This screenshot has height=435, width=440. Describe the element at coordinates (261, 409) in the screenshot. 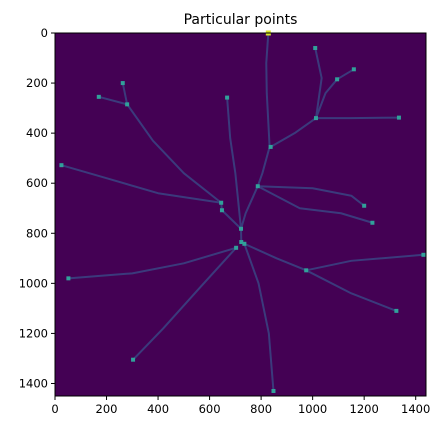

I see `x-tick-label-4: 800` at that location.